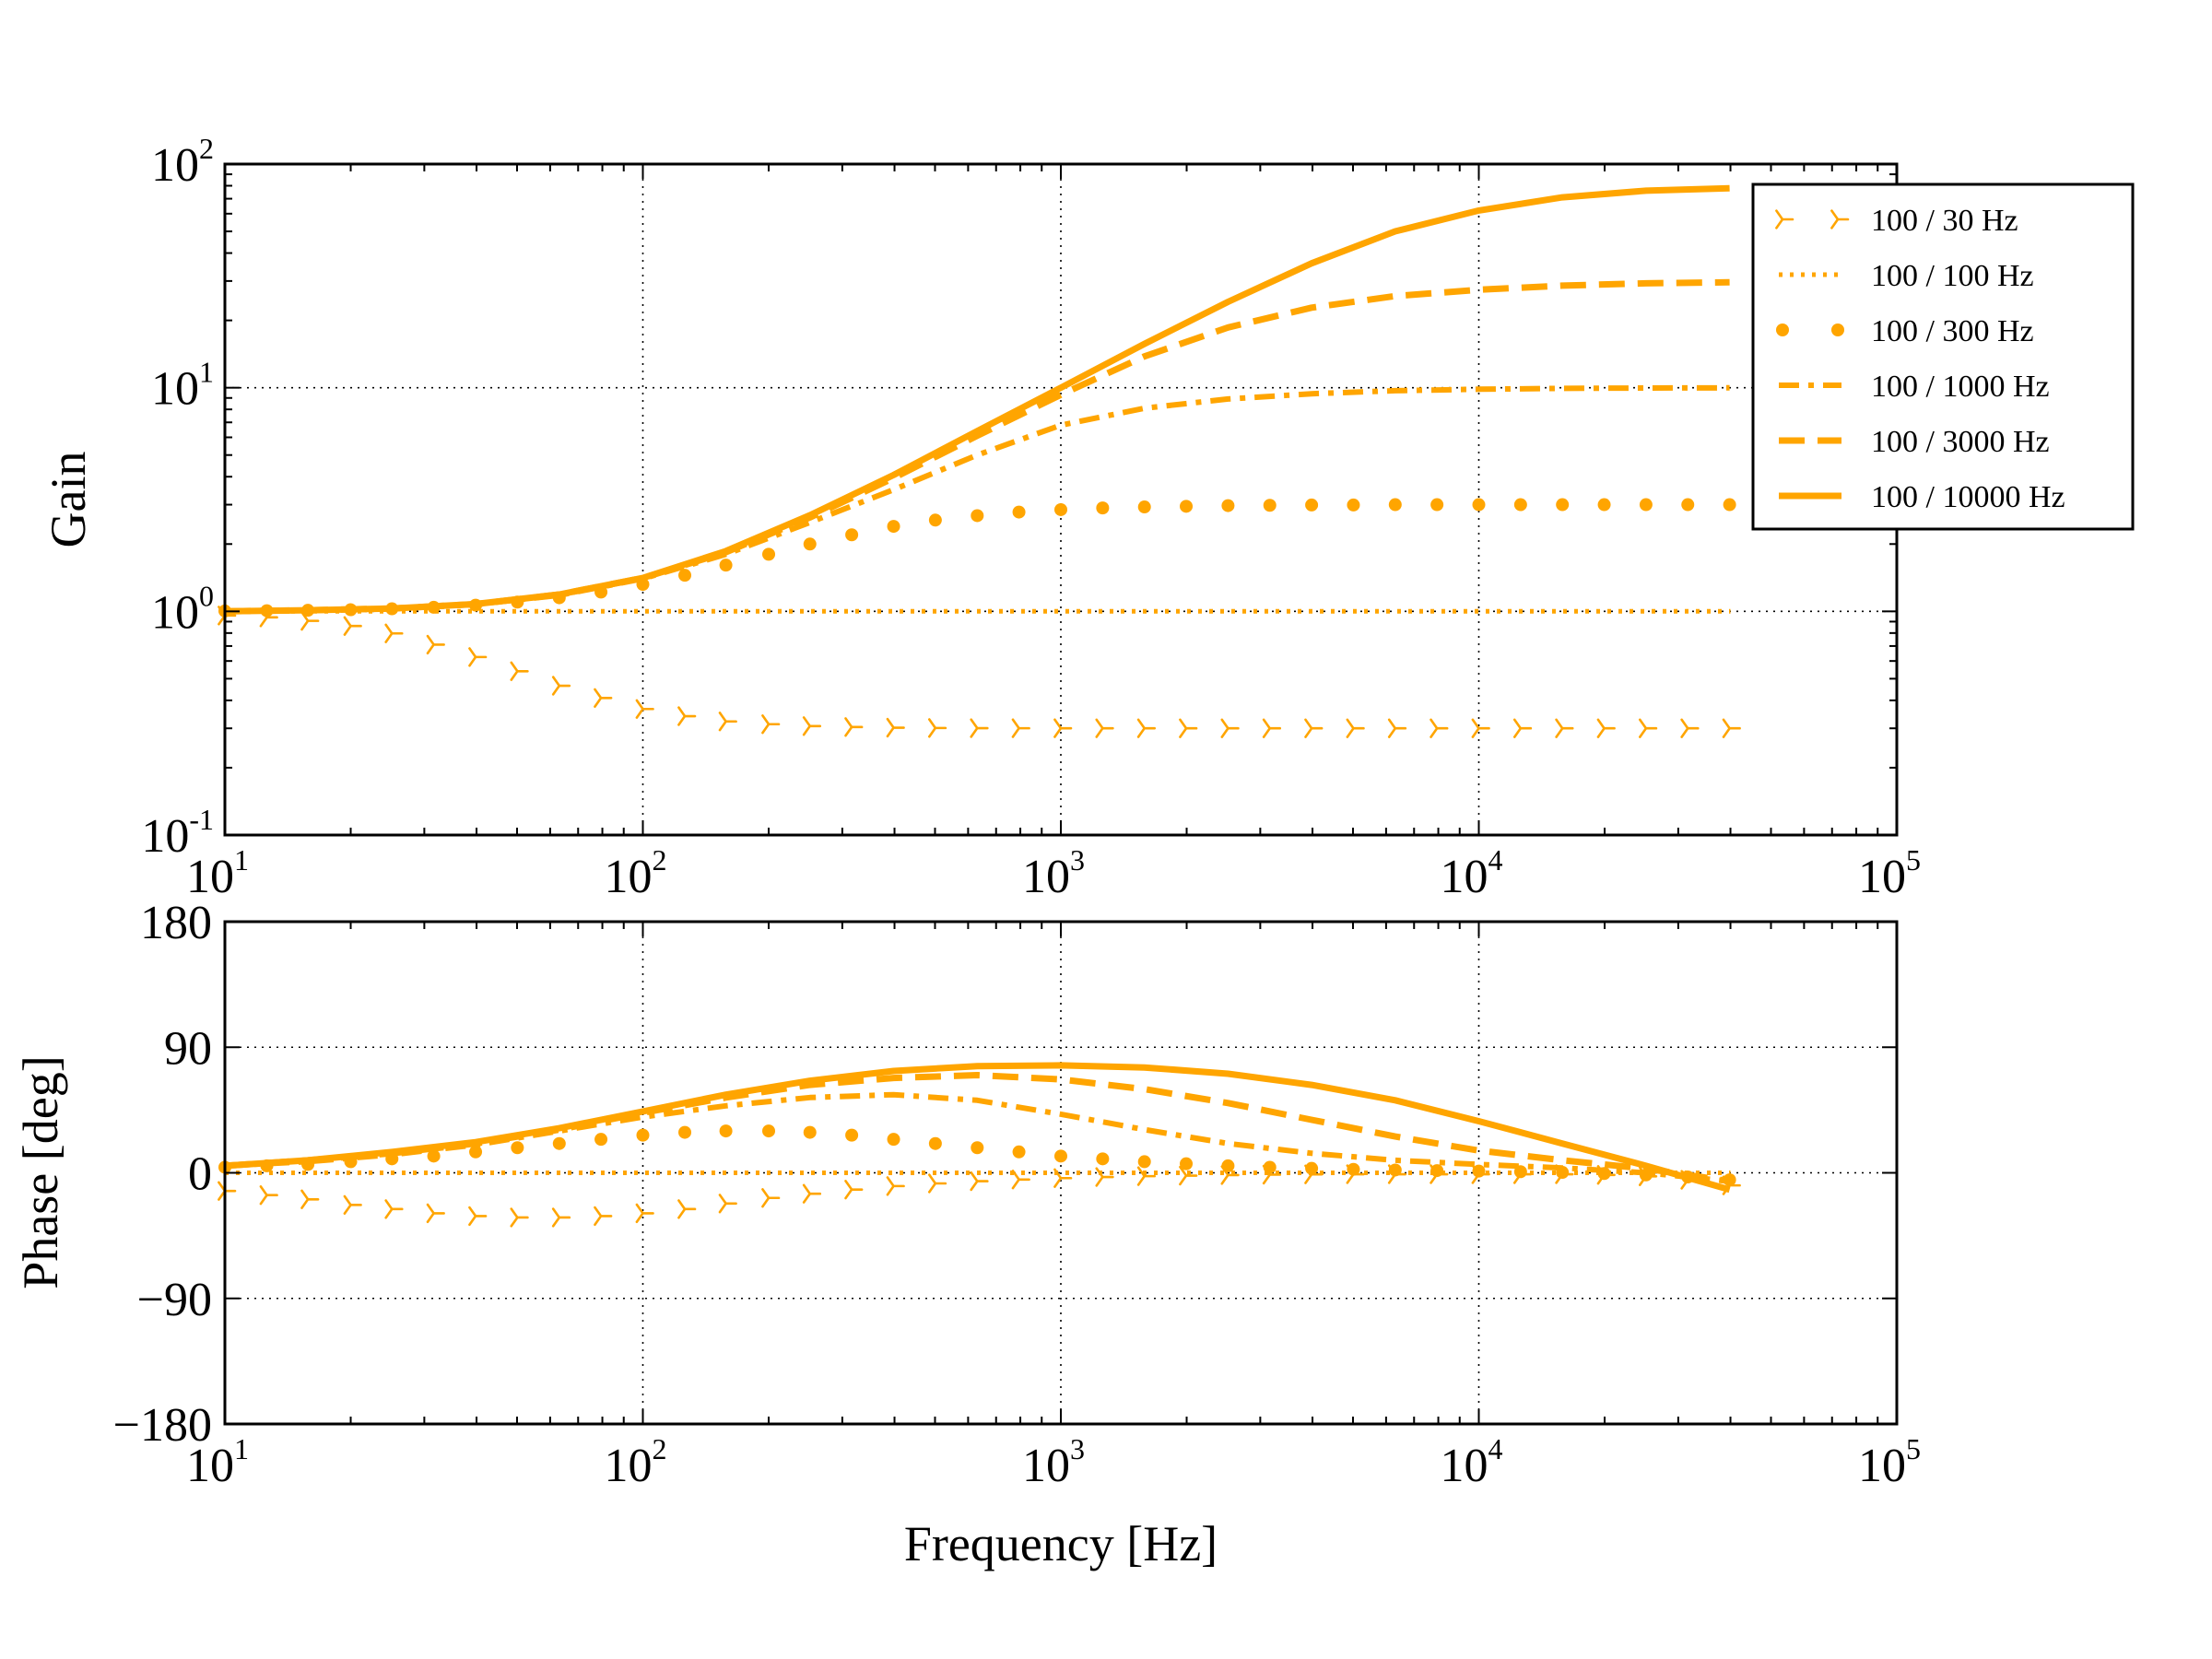 The width and height of the screenshot is (2212, 1659). What do you see at coordinates (200, 1174) in the screenshot?
I see `phase-y-tick-label: 0` at bounding box center [200, 1174].